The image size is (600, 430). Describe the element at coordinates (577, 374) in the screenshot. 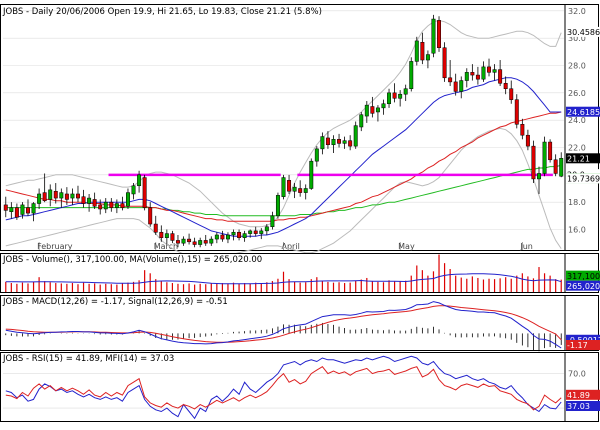

I see `rsi-y-tick-label: 70.0` at that location.